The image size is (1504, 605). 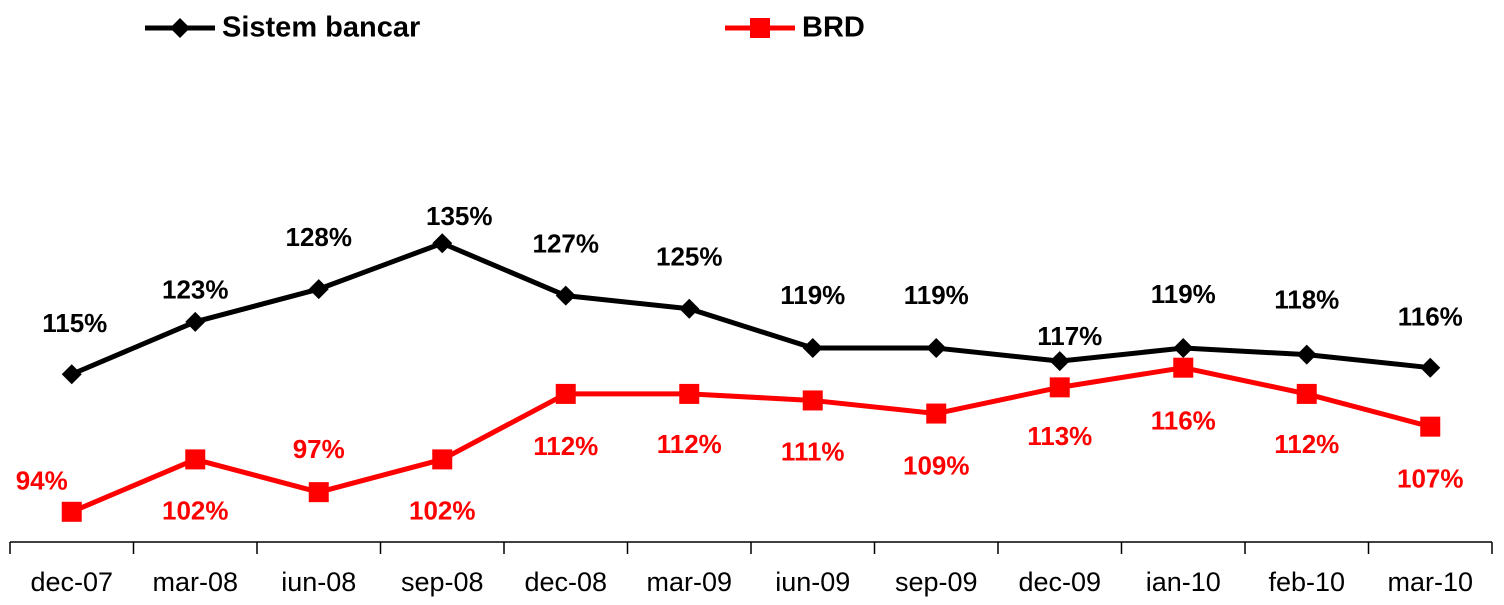 What do you see at coordinates (1306, 299) in the screenshot?
I see `data-label: 118%` at bounding box center [1306, 299].